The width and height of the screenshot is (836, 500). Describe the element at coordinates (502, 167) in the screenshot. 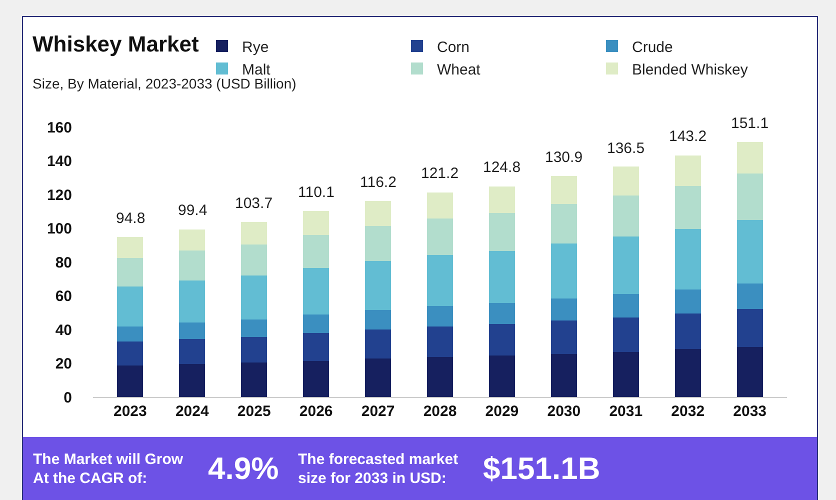

I see `total-label: 124.8` at that location.